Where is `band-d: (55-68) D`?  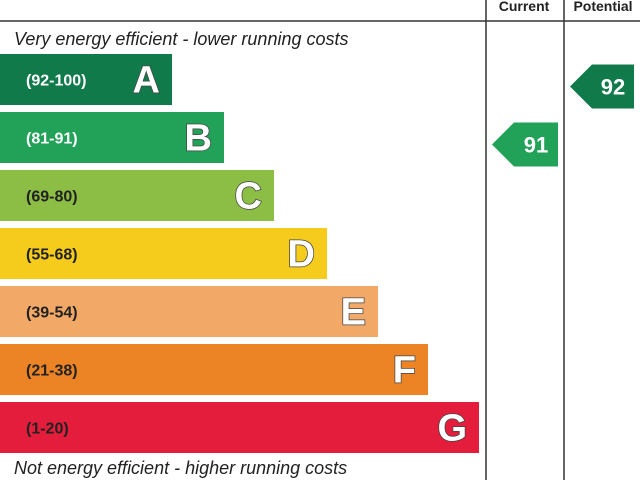 band-d: (55-68) D is located at coordinates (163, 253).